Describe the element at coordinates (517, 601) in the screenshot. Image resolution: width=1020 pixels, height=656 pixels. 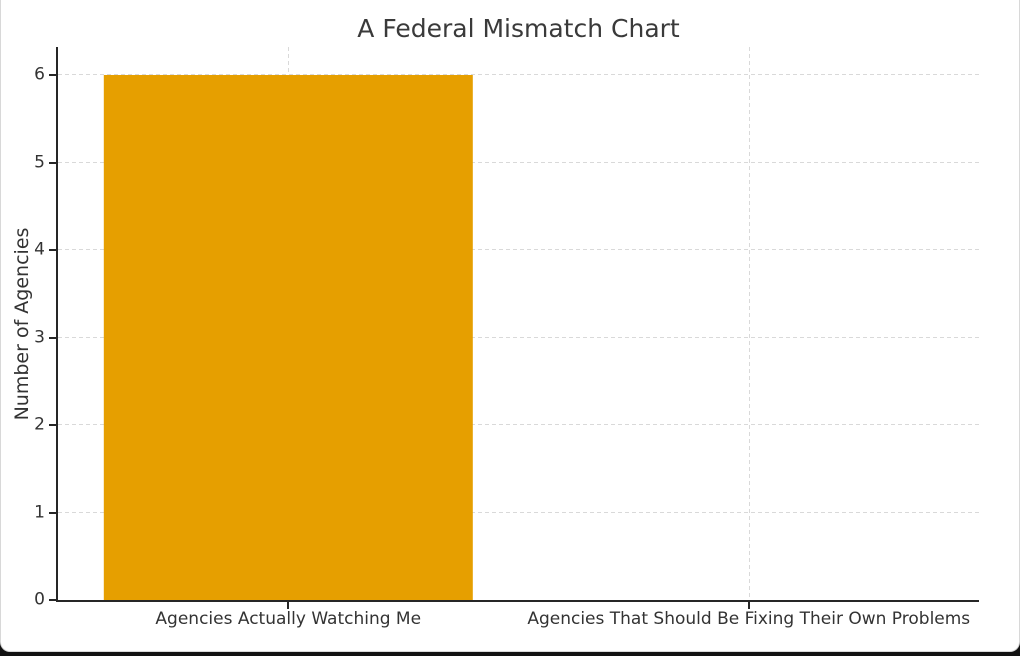
I see `x-axis-spine` at that location.